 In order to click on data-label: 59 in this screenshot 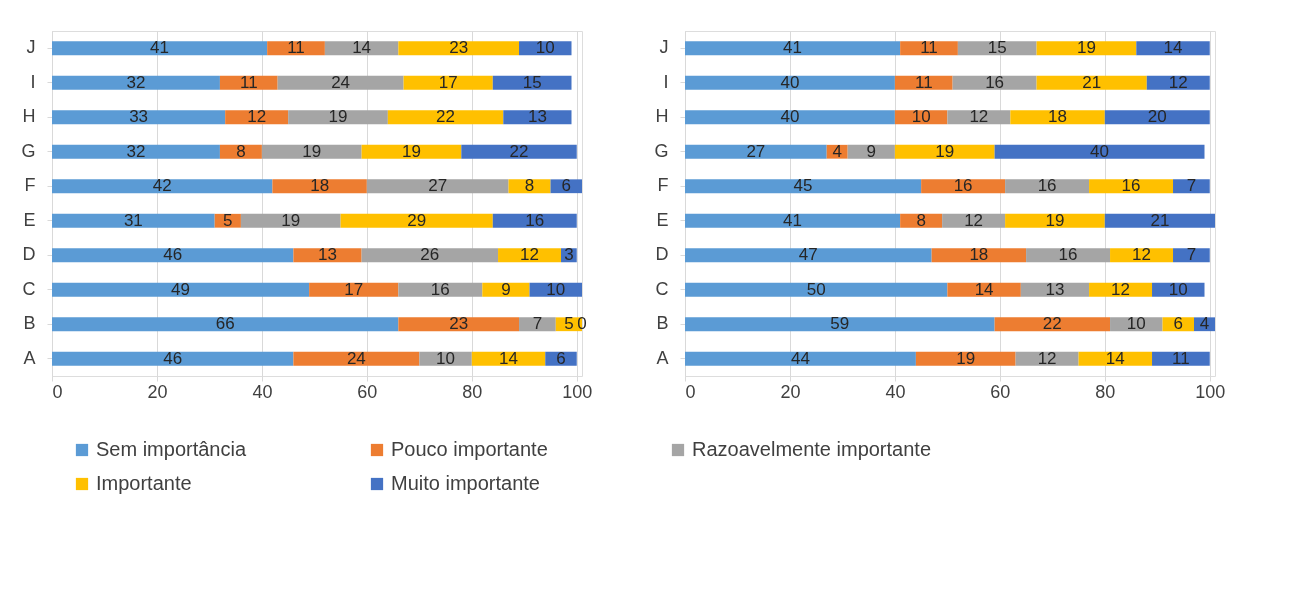, I will do `click(840, 324)`.